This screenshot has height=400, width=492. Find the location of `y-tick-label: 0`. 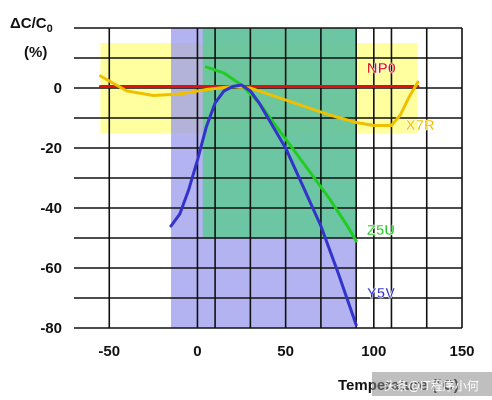

y-tick-label: 0 is located at coordinates (58, 88).